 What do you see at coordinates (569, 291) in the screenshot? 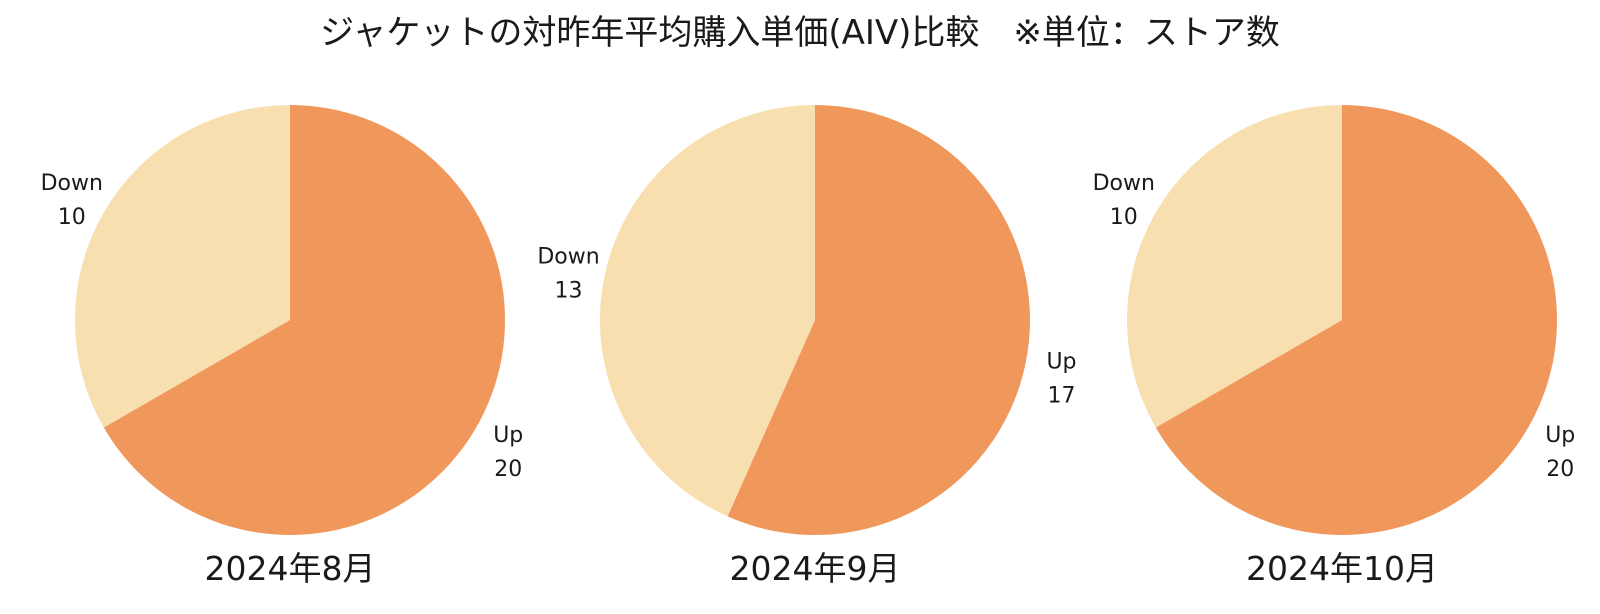
I see `slice-value-down: 13` at bounding box center [569, 291].